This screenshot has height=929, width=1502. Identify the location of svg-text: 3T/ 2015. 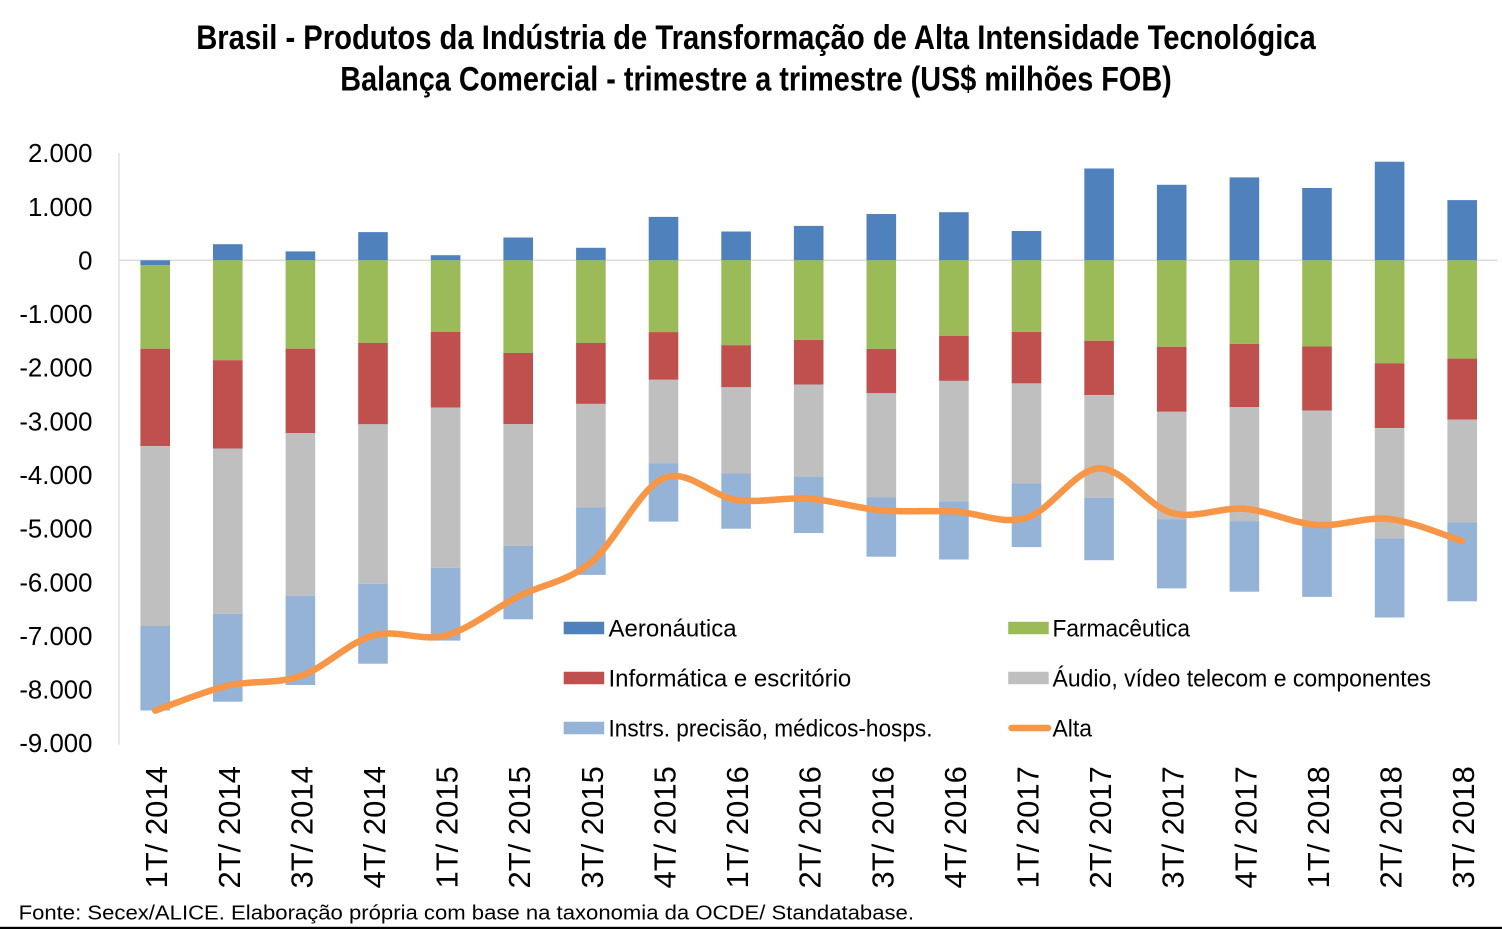
(592, 827).